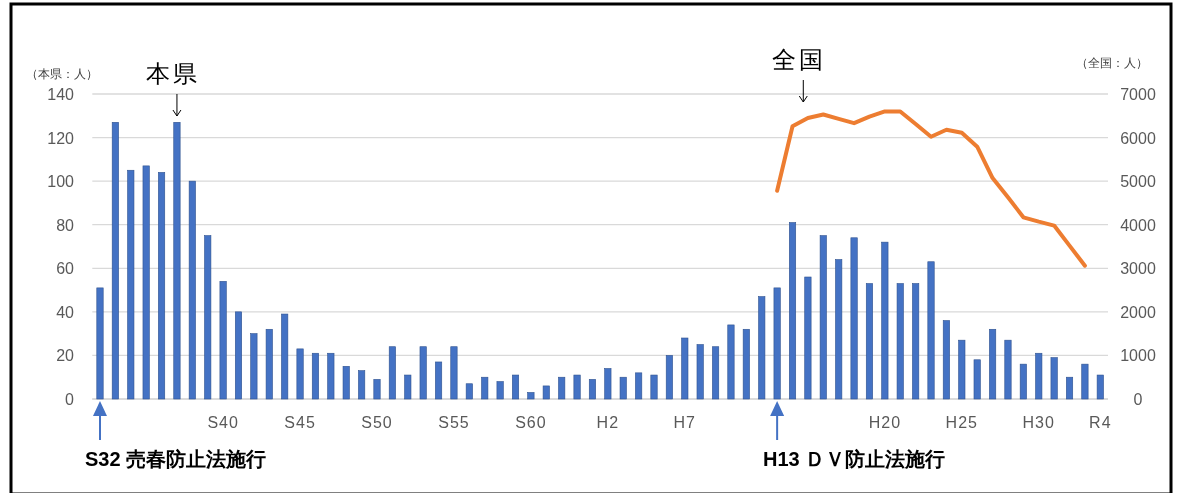  I want to click on y2-tick-label: 4000, so click(1138, 225).